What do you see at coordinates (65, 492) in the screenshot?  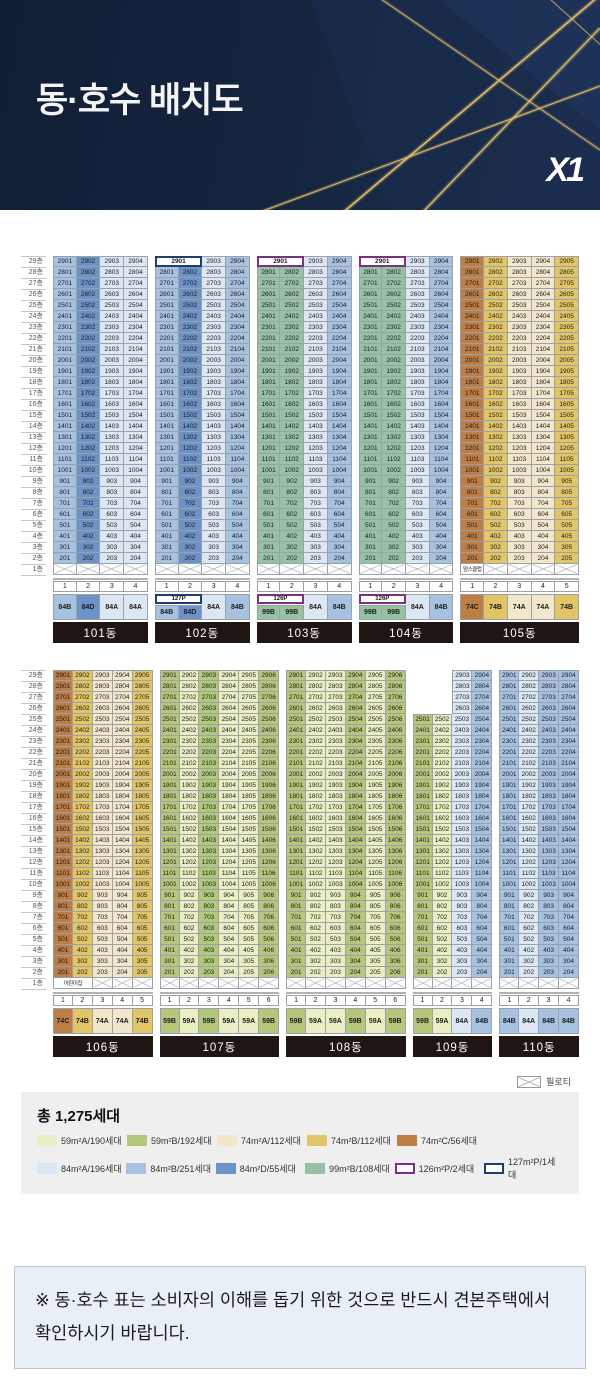 I see `unit-cell: 801` at bounding box center [65, 492].